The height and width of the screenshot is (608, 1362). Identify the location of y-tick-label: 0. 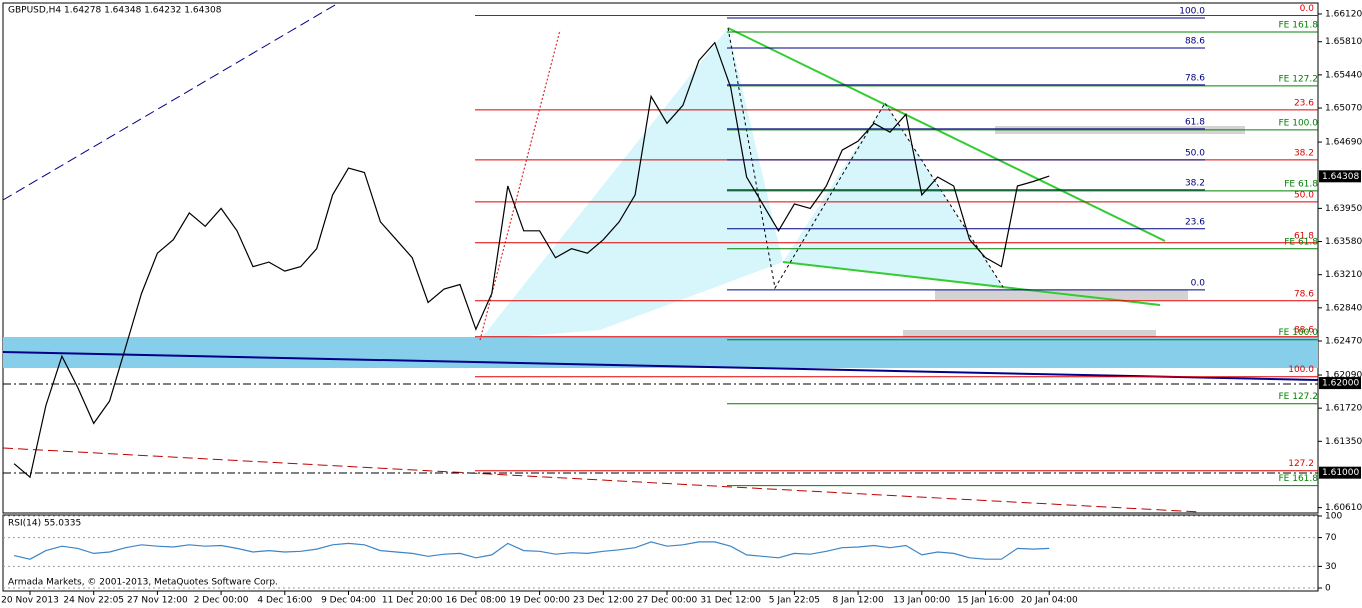
(1328, 589).